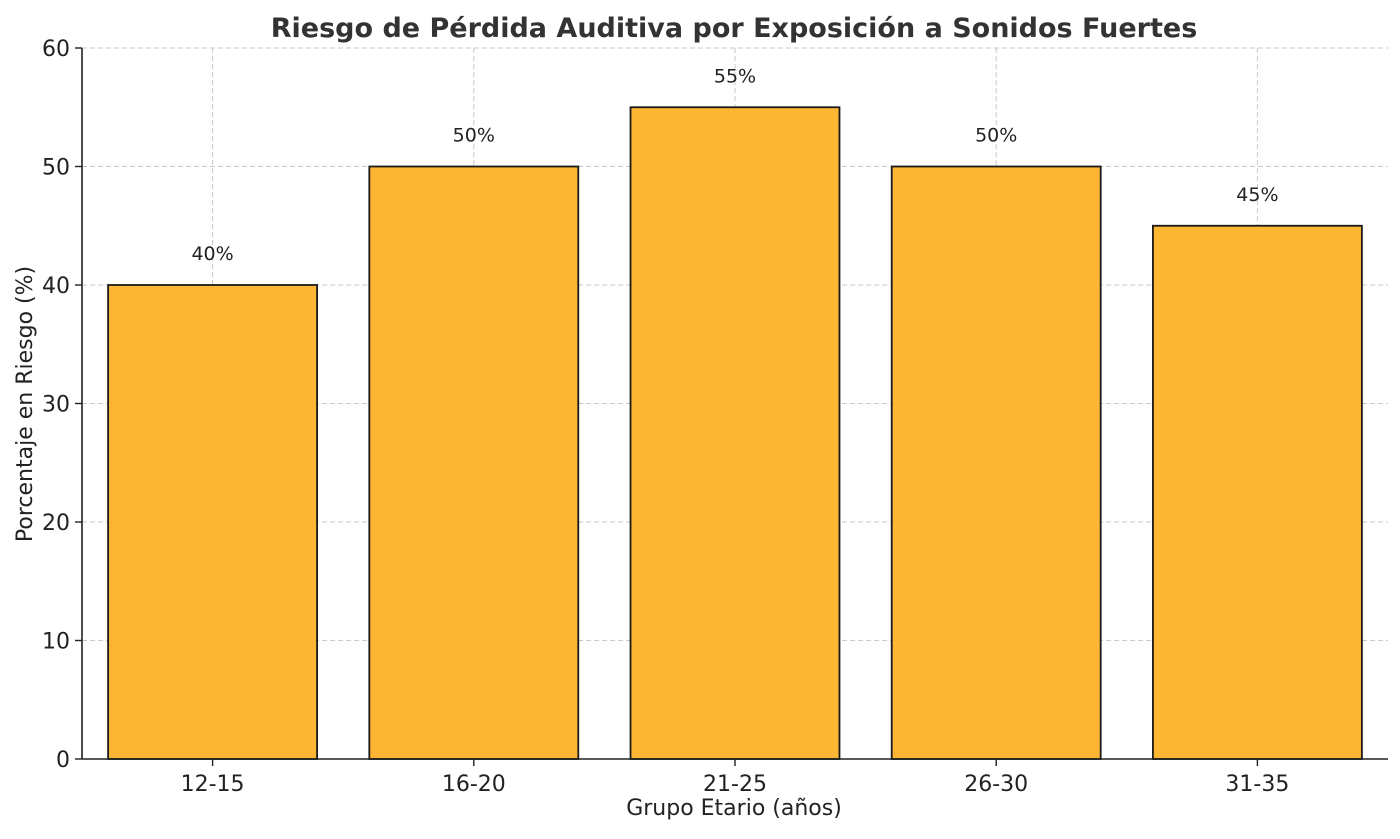 This screenshot has width=1400, height=839. Describe the element at coordinates (56, 286) in the screenshot. I see `y-tick-label: 40` at that location.